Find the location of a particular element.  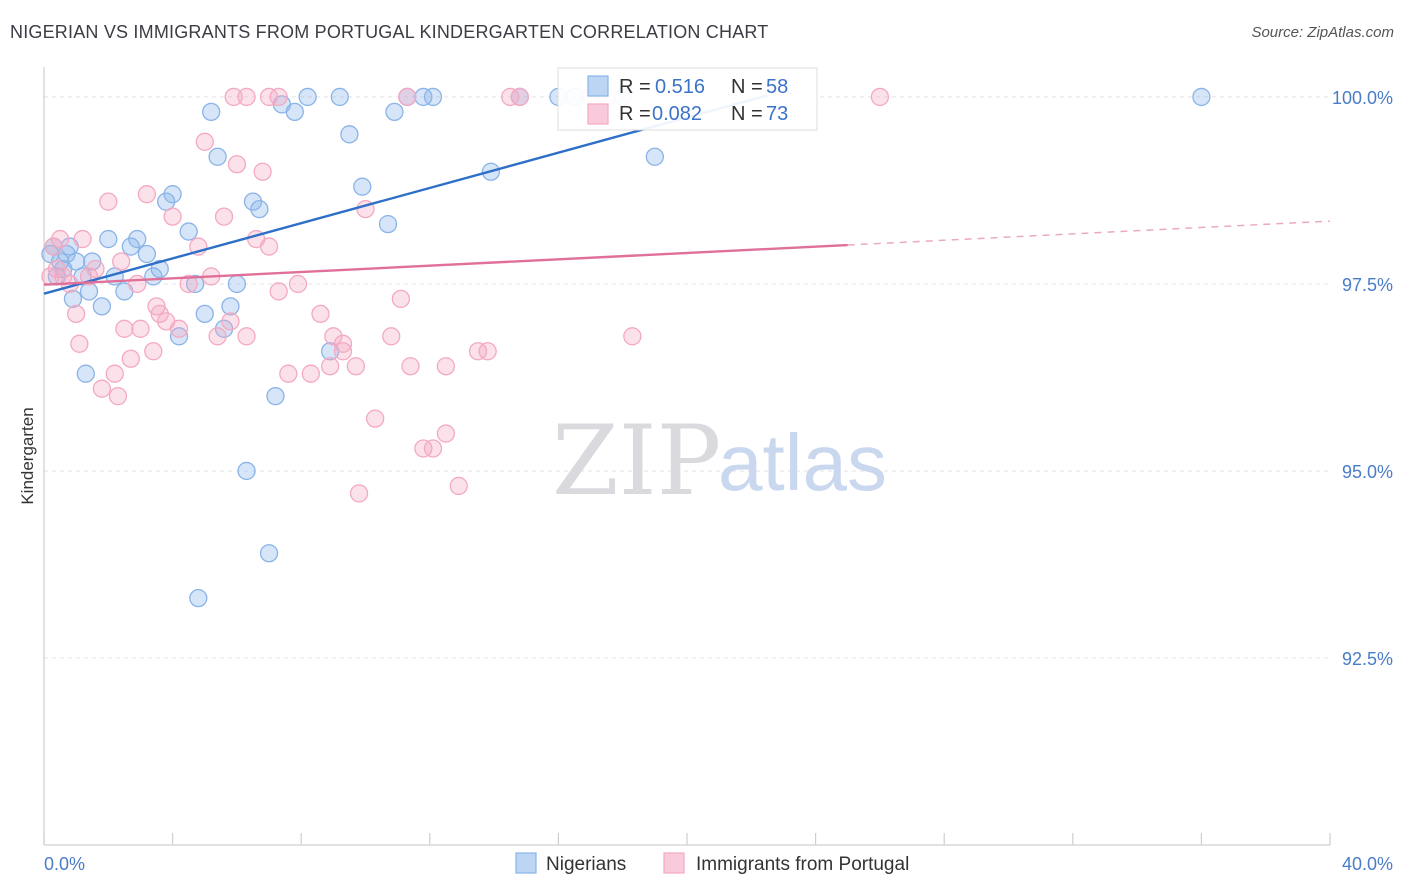

y-tick-labels: 100.0% 97.5% 95.0% 92.5% is located at coordinates (1362, 378).